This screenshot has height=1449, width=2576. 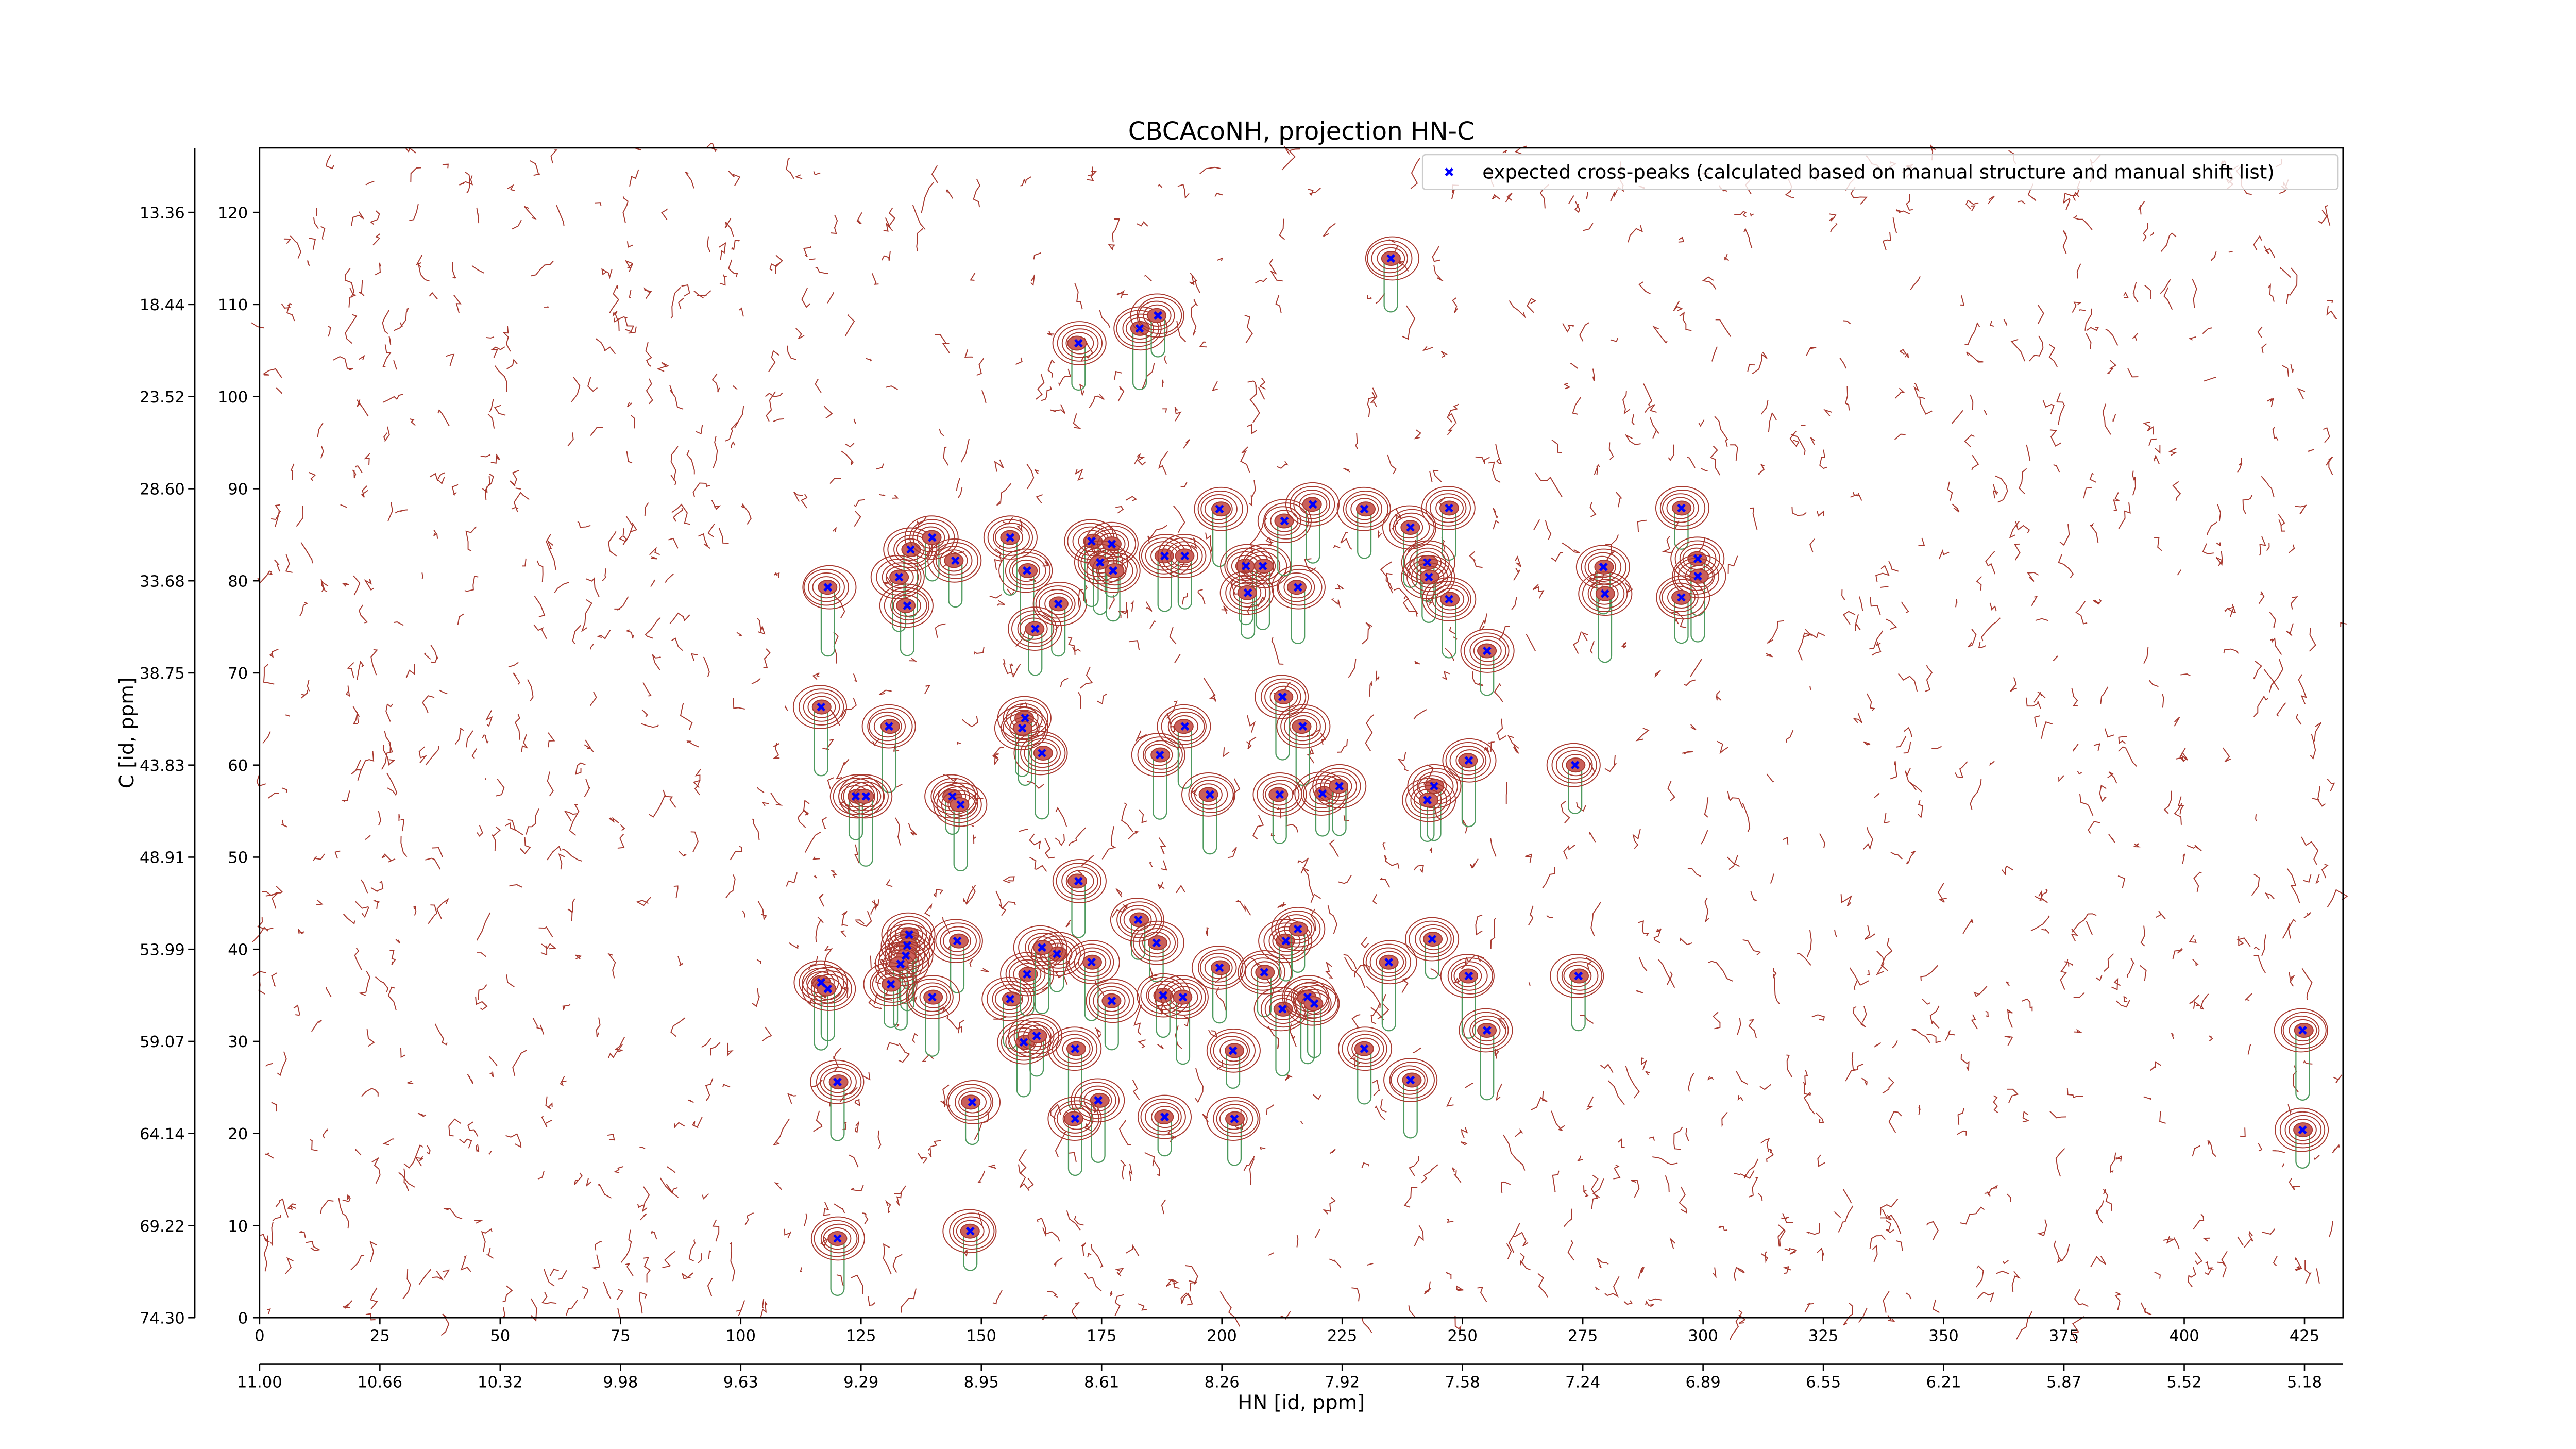 What do you see at coordinates (162, 490) in the screenshot?
I see `y2-tick-label: 28.60` at bounding box center [162, 490].